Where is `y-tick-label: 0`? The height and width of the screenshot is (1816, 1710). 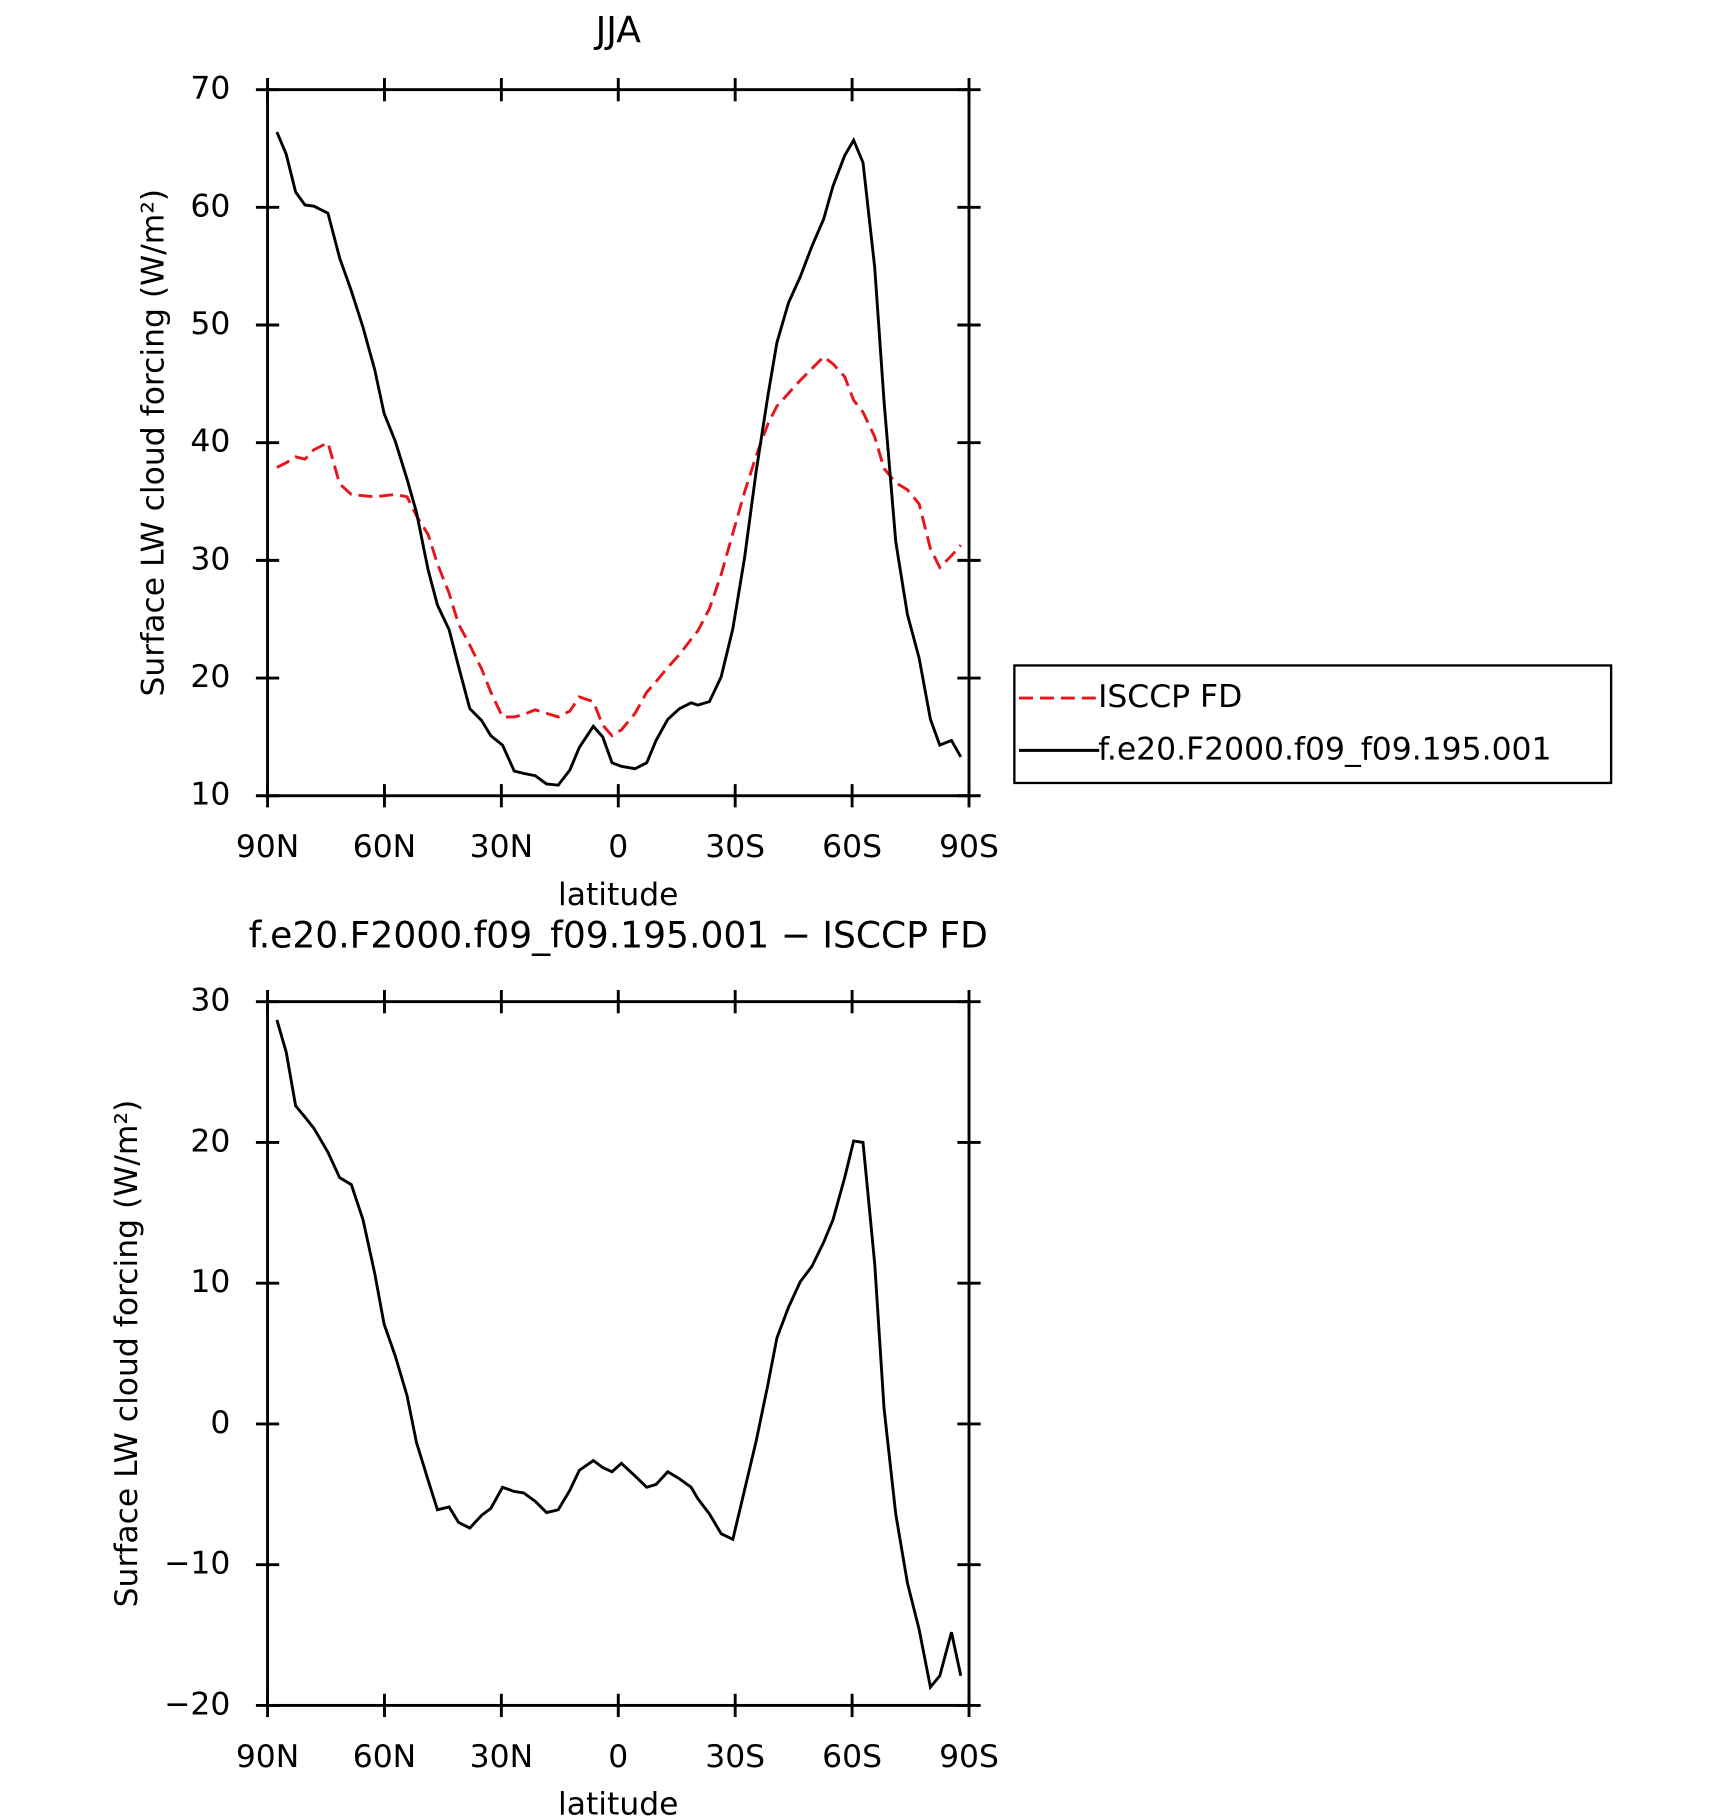 y-tick-label: 0 is located at coordinates (220, 1423).